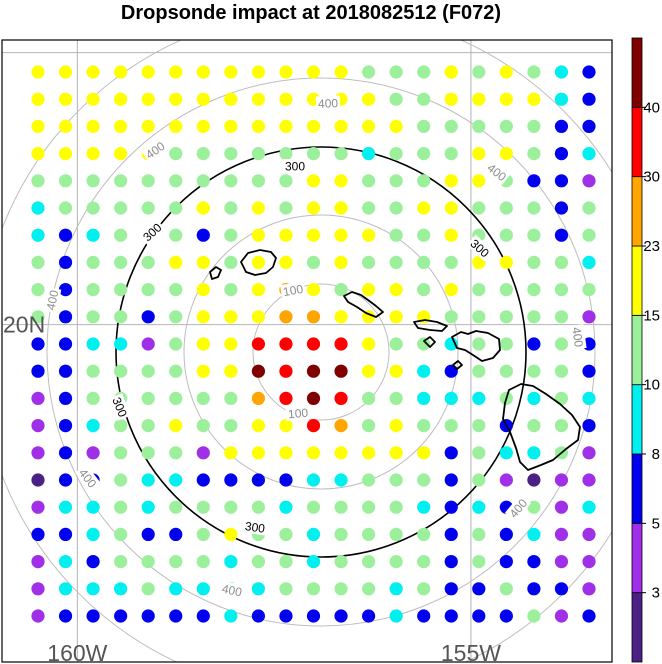 This screenshot has width=662, height=664. I want to click on oahu-coastline, so click(363, 304).